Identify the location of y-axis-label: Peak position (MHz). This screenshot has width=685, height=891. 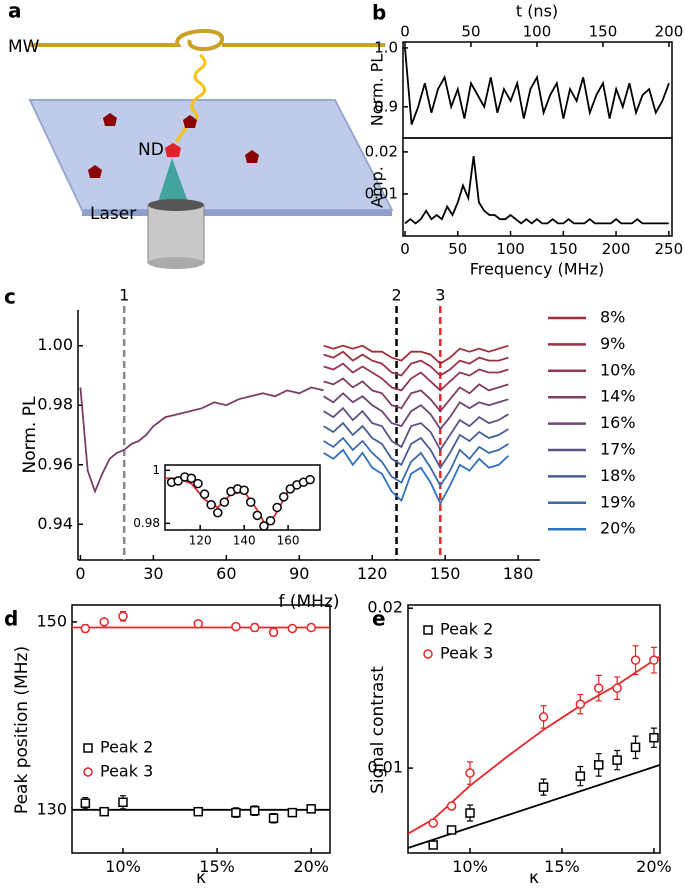
(22, 730).